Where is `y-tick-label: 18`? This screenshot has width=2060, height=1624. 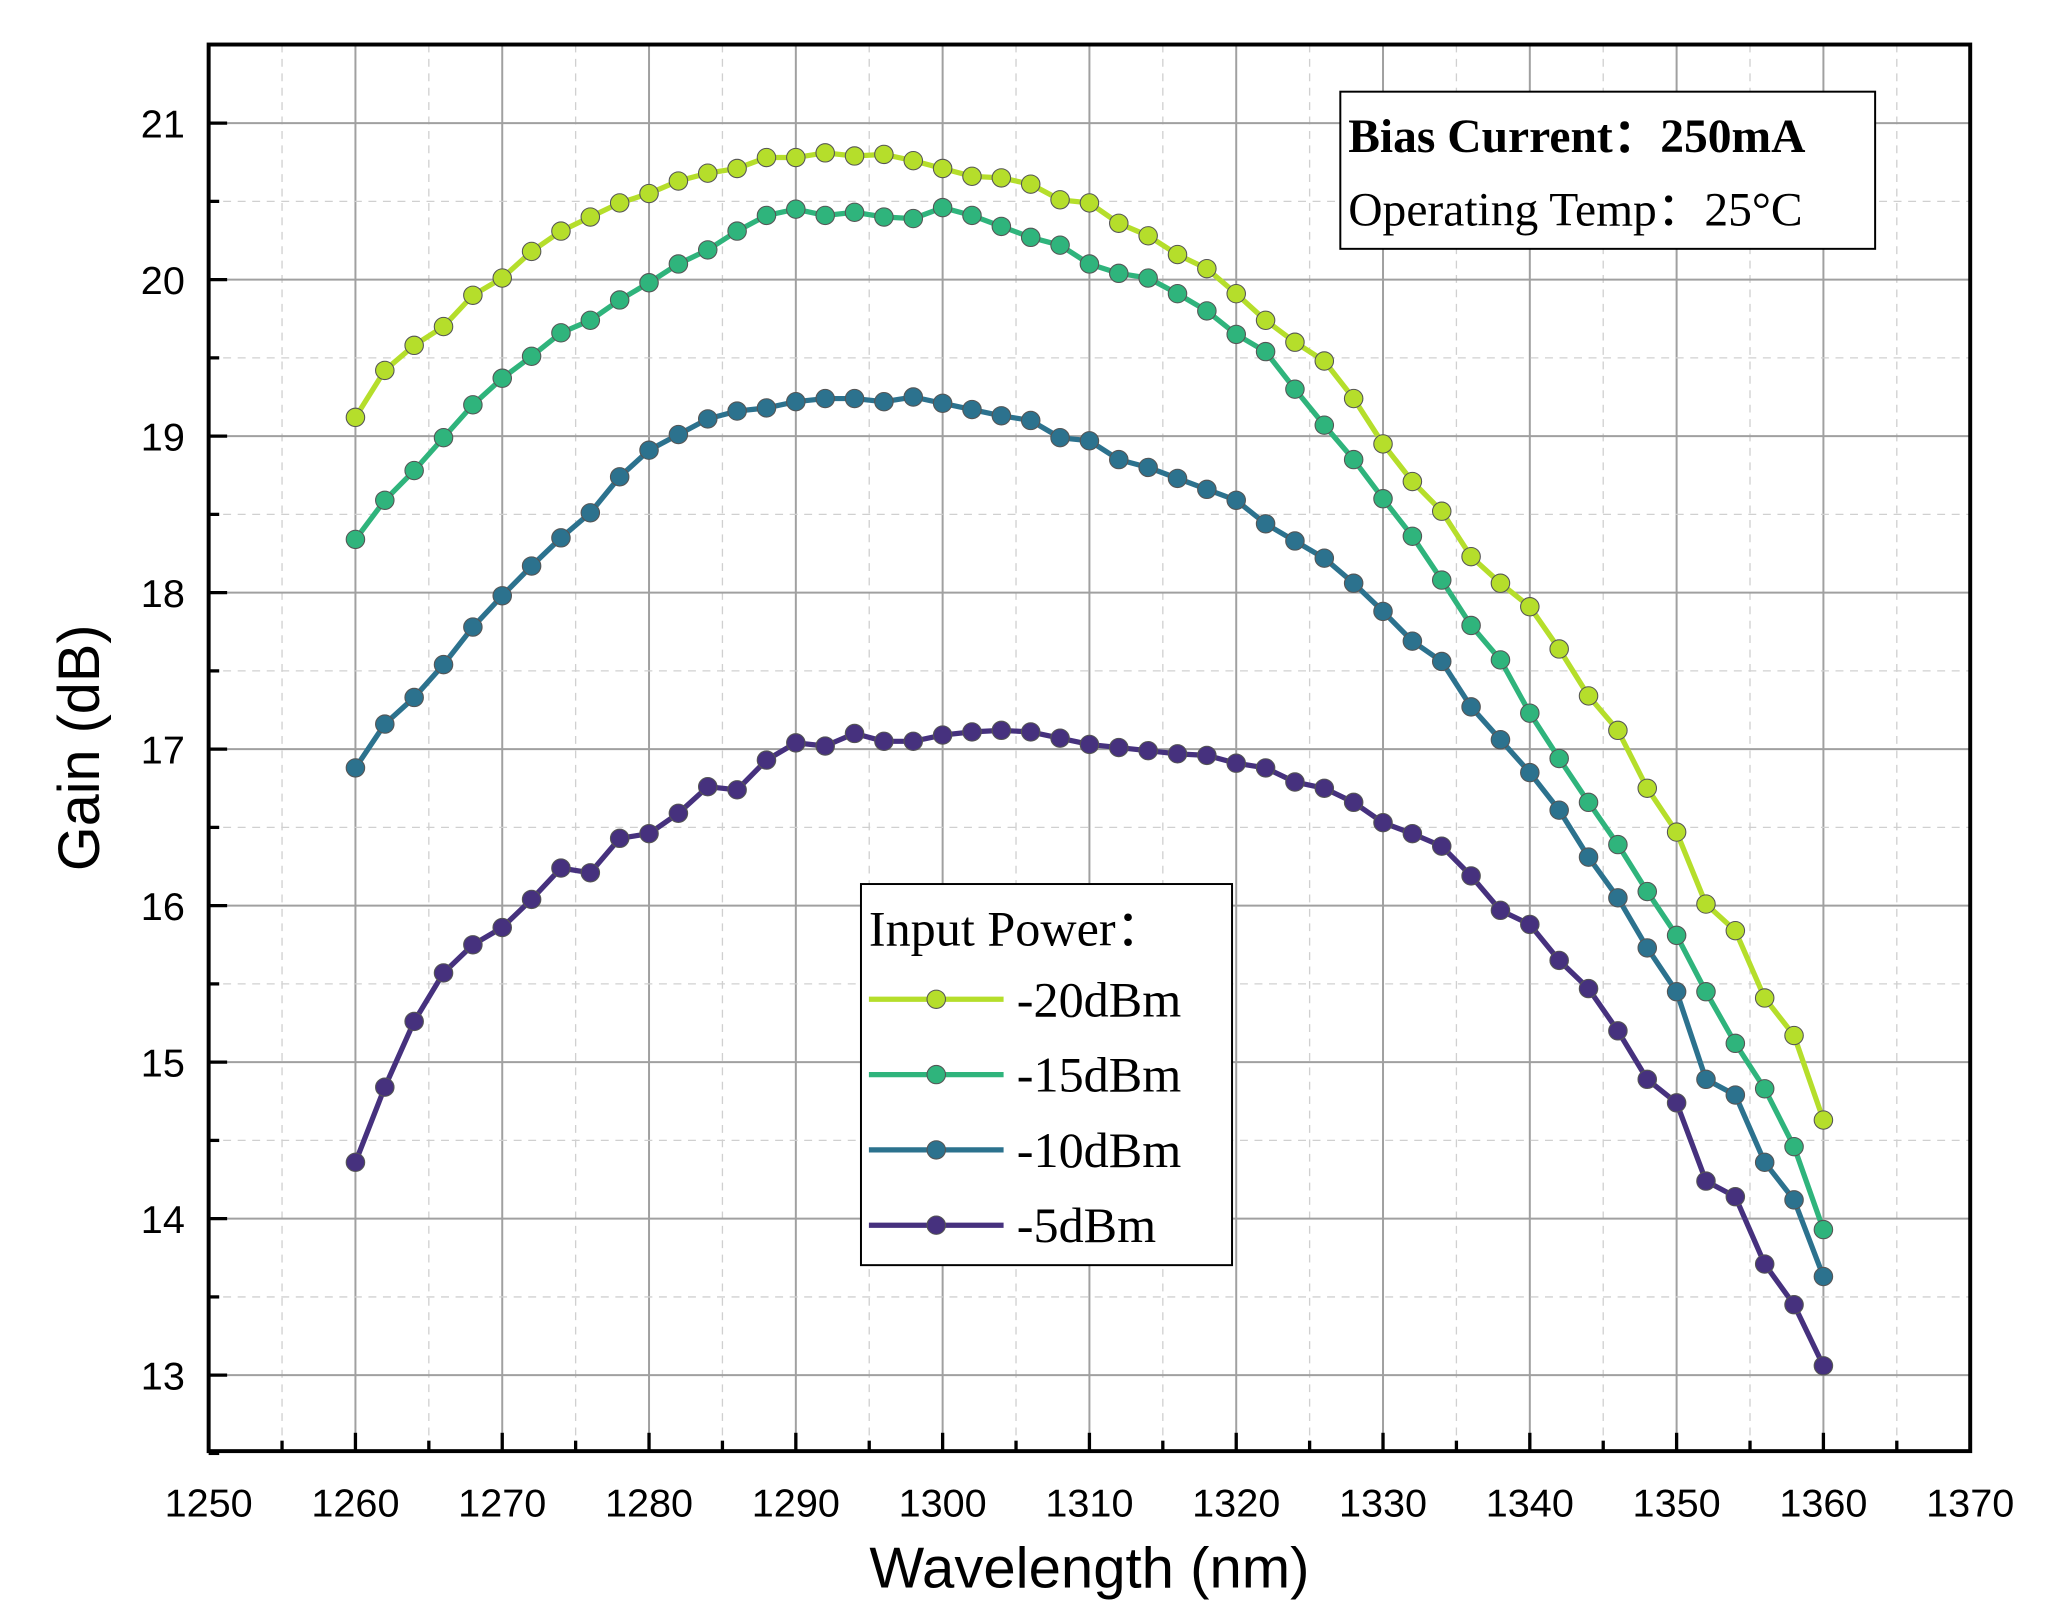 y-tick-label: 18 is located at coordinates (163, 594).